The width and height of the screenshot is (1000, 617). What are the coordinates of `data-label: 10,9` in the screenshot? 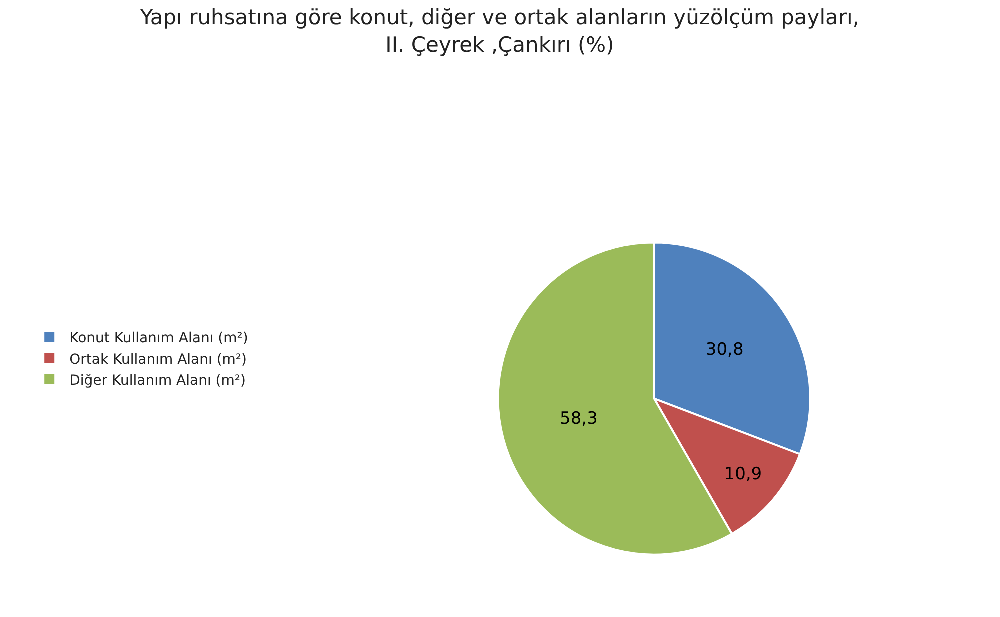 It's located at (743, 474).